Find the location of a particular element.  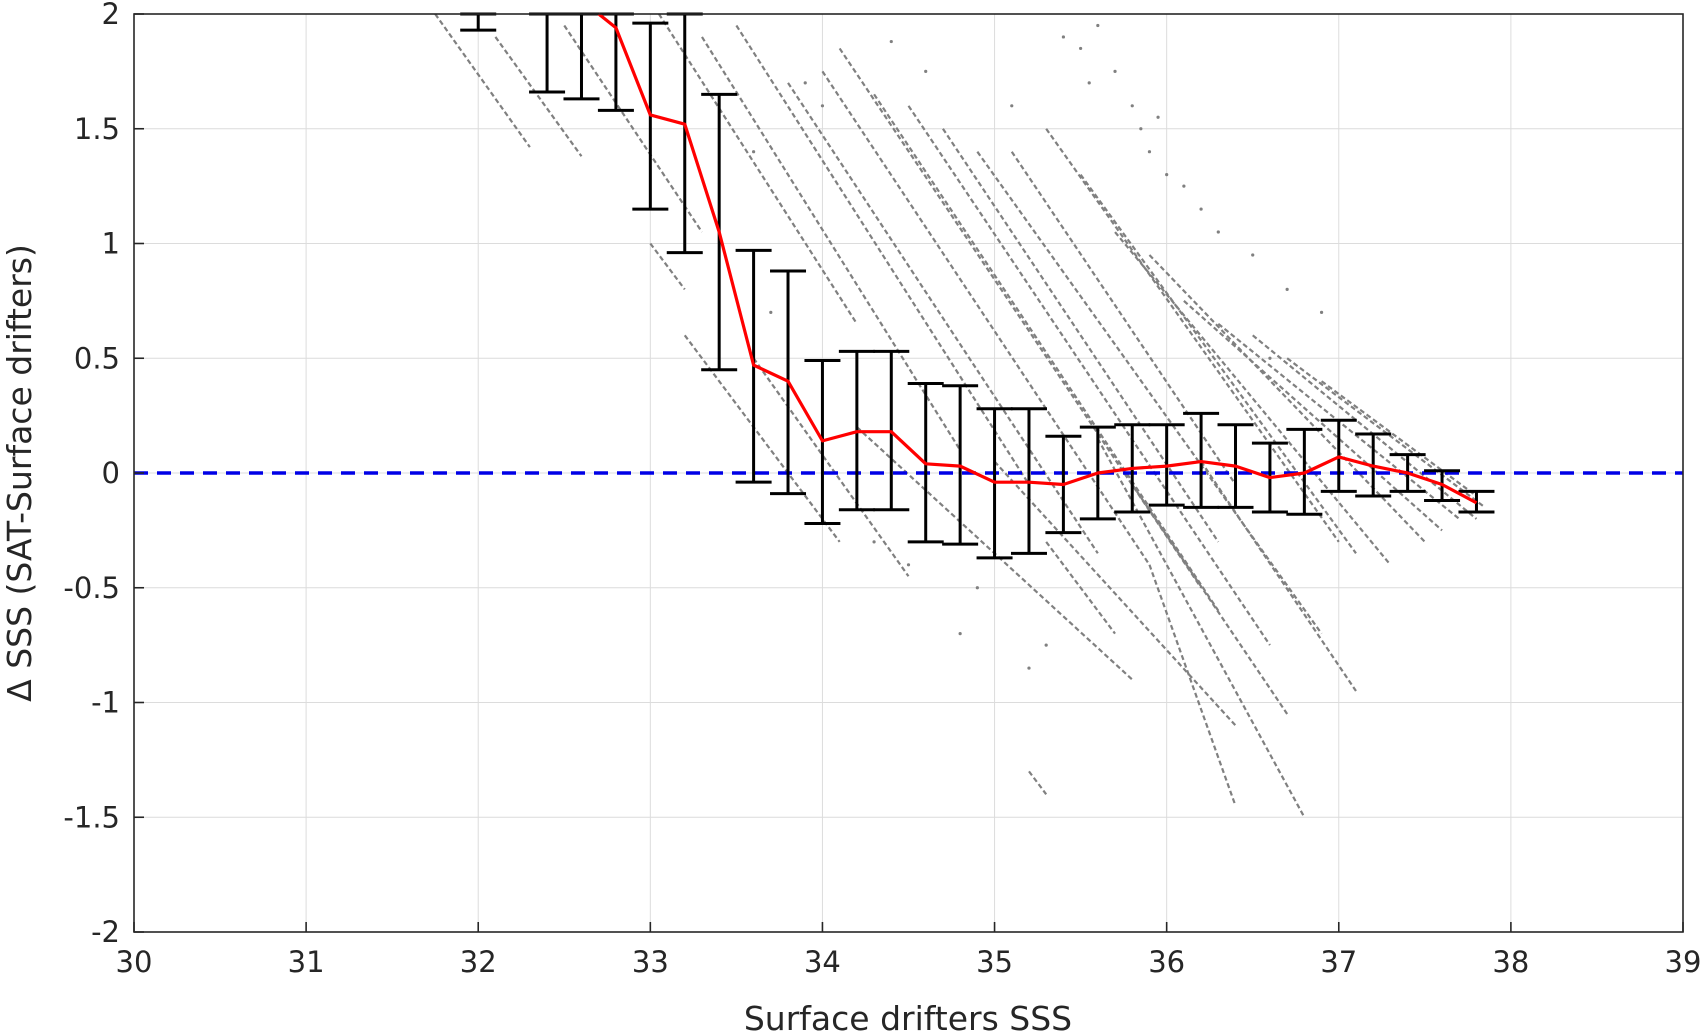

x-tick-label: 35 is located at coordinates (994, 962).